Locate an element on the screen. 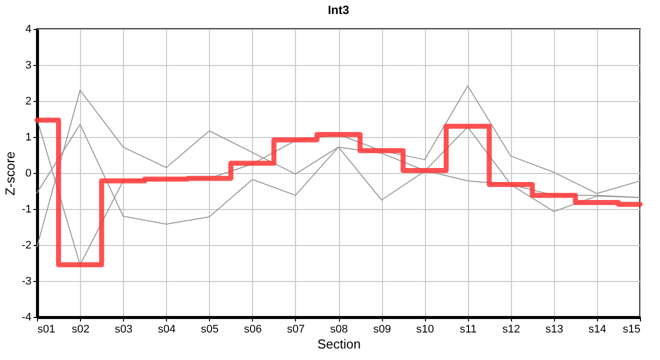 The height and width of the screenshot is (360, 660). y-tick-label: 0 is located at coordinates (28, 174).